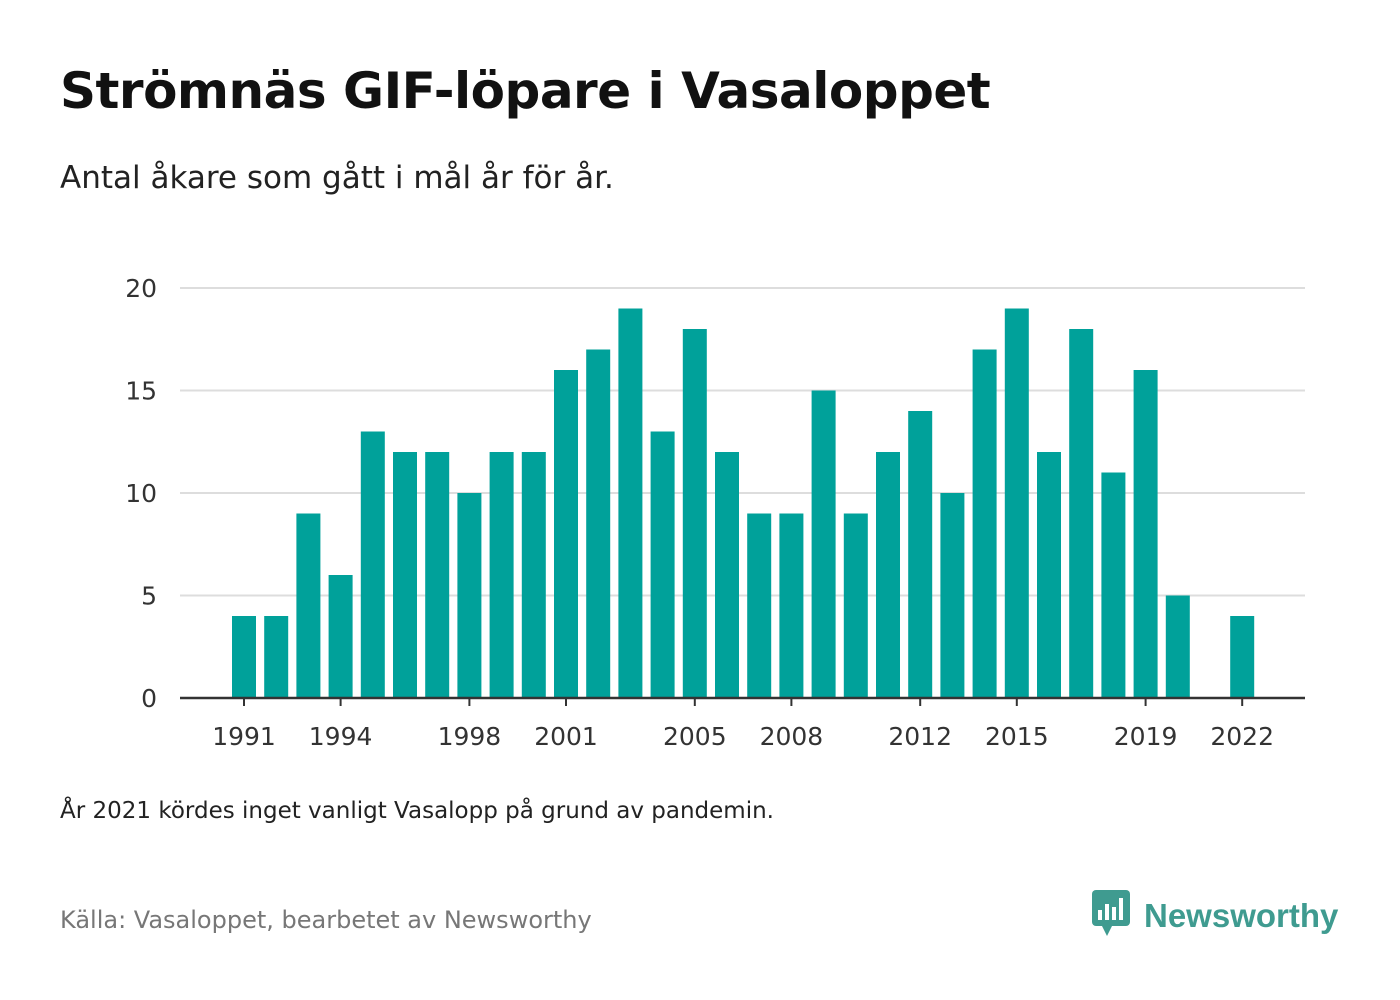  What do you see at coordinates (566, 534) in the screenshot?
I see `bar-2001` at bounding box center [566, 534].